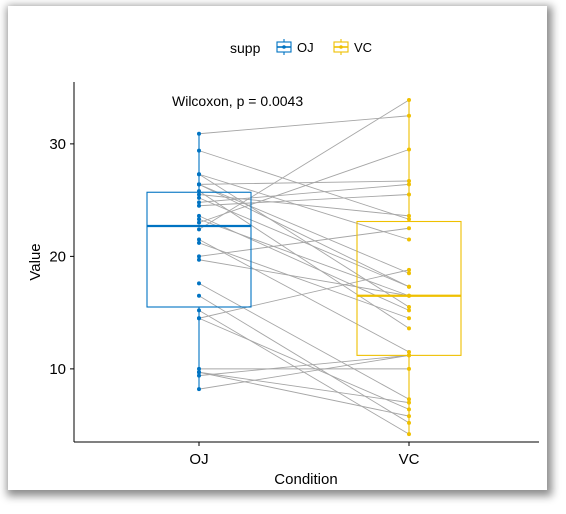 The width and height of the screenshot is (566, 514). I want to click on legend-label-oj: OJ, so click(305, 47).